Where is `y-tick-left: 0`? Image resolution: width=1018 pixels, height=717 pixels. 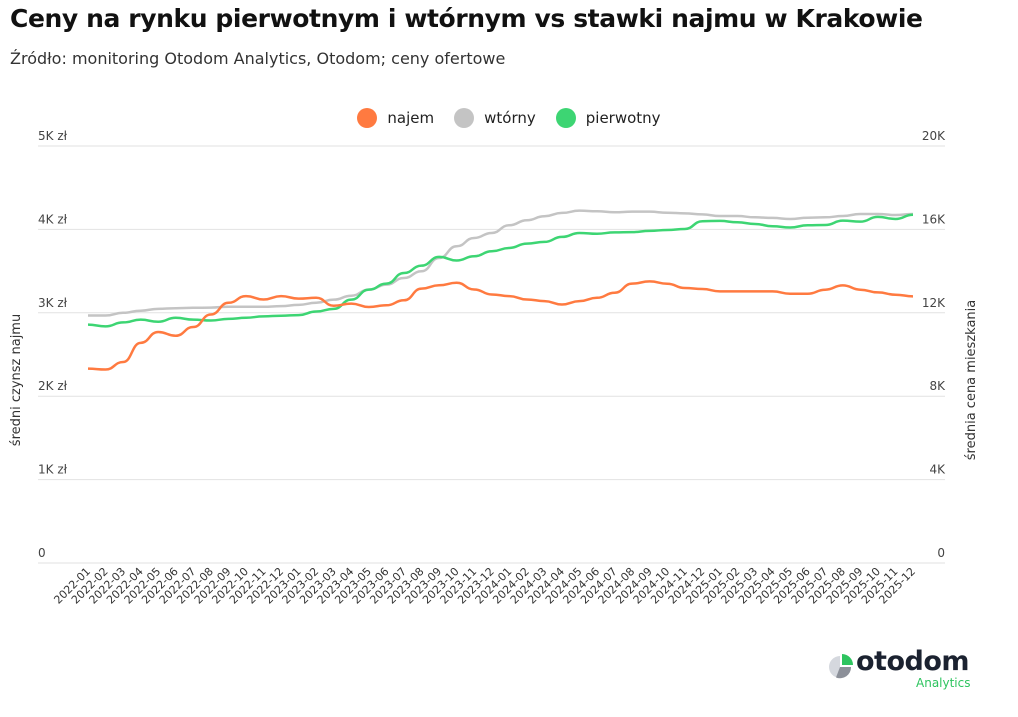
y-tick-left: 0 is located at coordinates (42, 553).